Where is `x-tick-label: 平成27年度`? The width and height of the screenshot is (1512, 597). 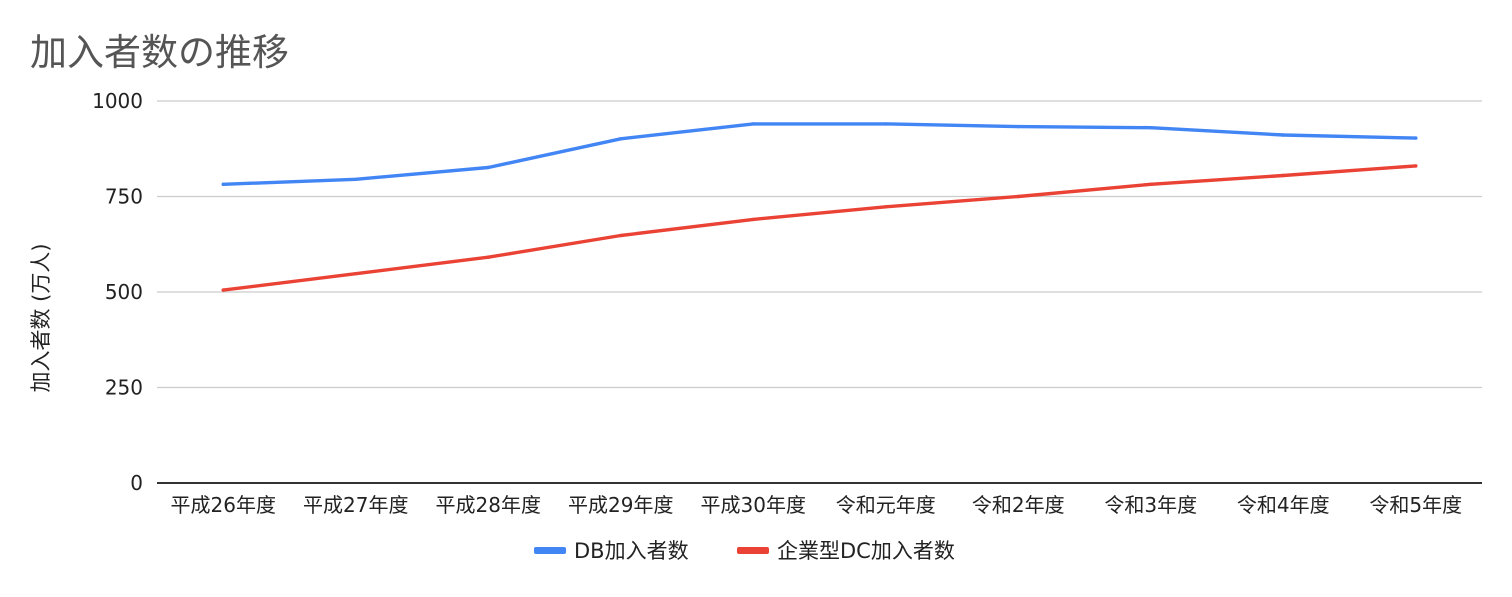 x-tick-label: 平成27年度 is located at coordinates (355, 505).